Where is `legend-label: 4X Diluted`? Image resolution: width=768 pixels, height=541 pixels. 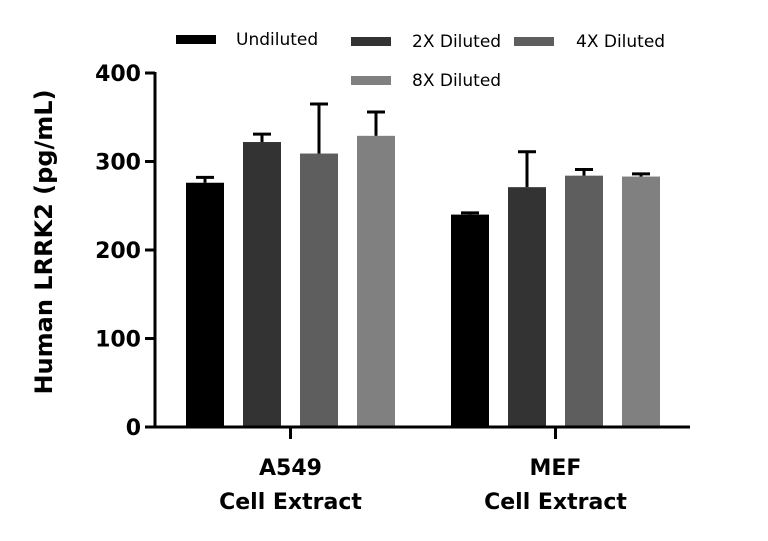 legend-label: 4X Diluted is located at coordinates (620, 42).